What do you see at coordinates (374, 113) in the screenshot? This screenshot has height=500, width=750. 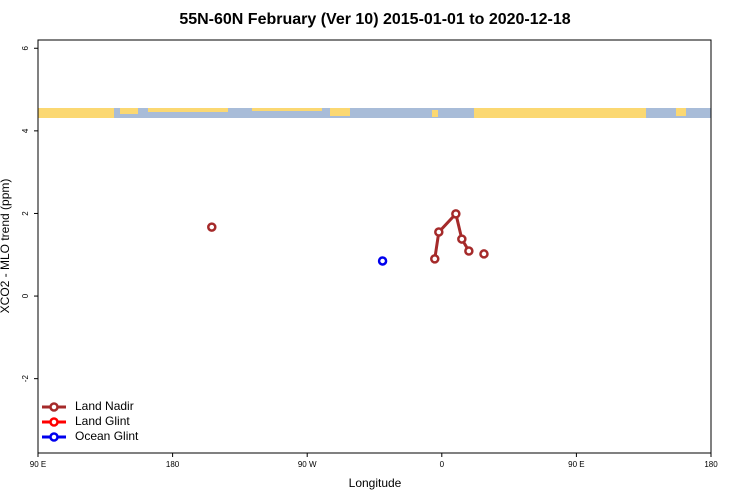 I see `map-strip` at bounding box center [374, 113].